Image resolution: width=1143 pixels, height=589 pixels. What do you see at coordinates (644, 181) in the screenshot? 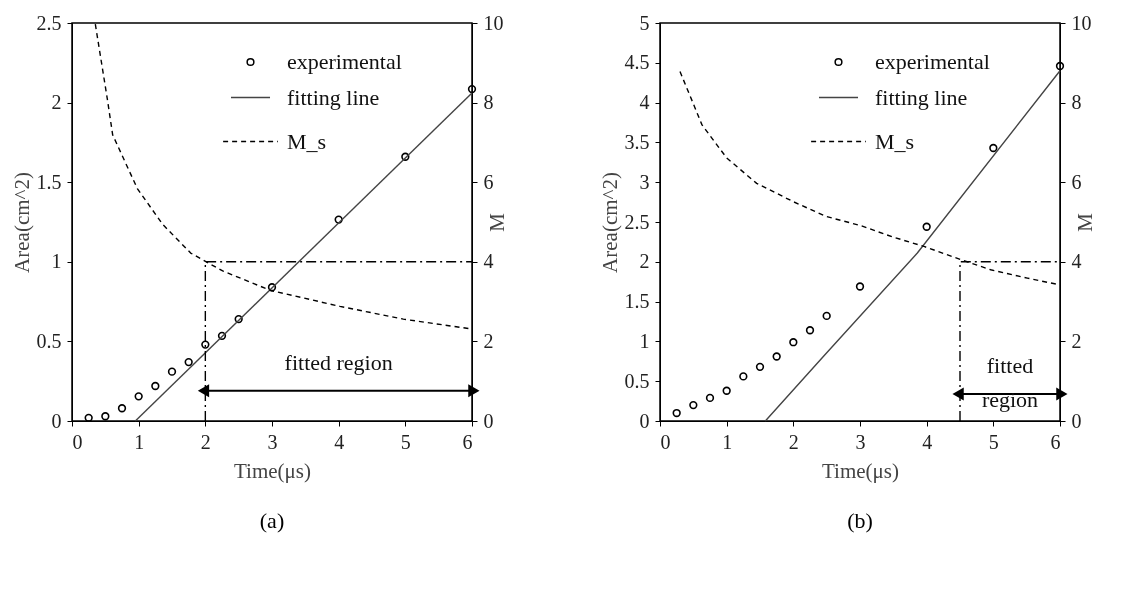
I see `y-tick-label: 3` at bounding box center [644, 181].